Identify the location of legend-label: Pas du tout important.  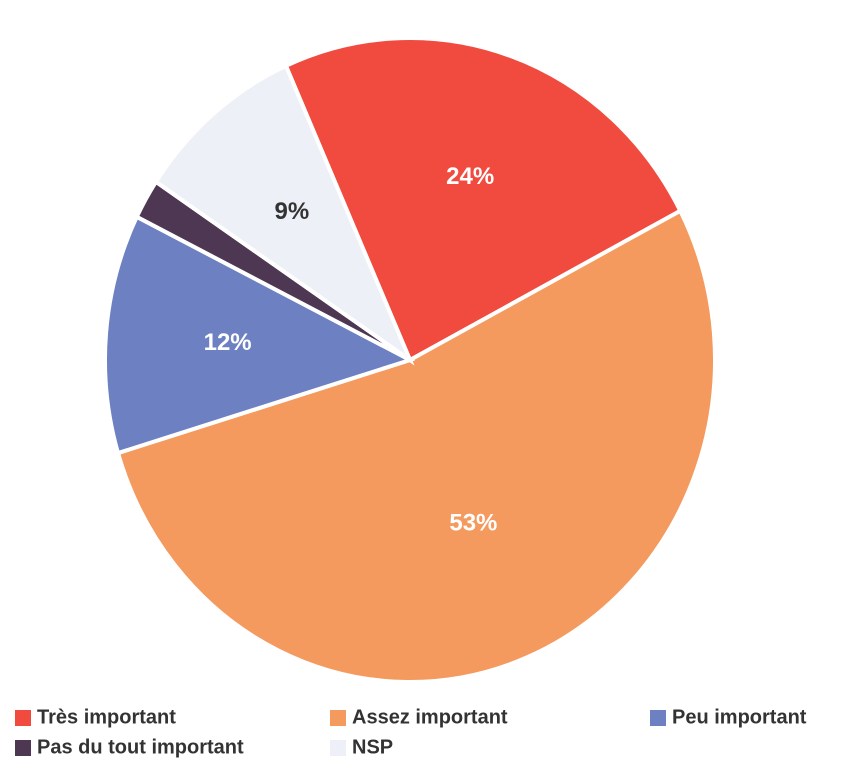
(140, 747).